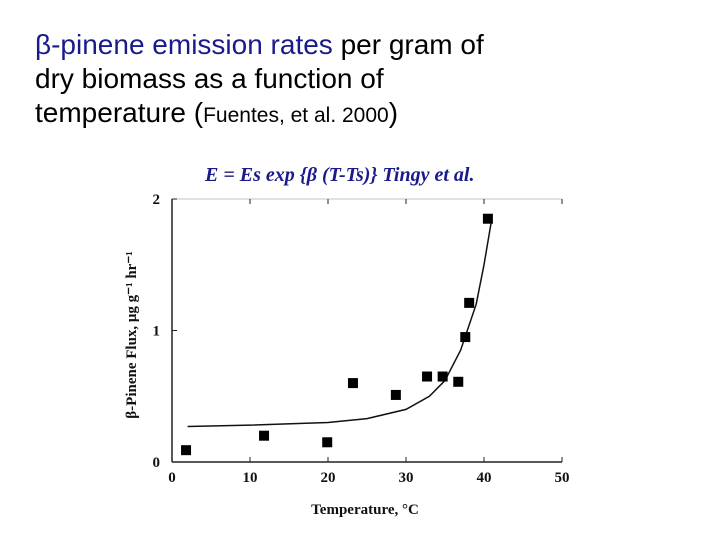 The height and width of the screenshot is (540, 720). Describe the element at coordinates (119, 112) in the screenshot. I see `title-text: temperature (` at that location.